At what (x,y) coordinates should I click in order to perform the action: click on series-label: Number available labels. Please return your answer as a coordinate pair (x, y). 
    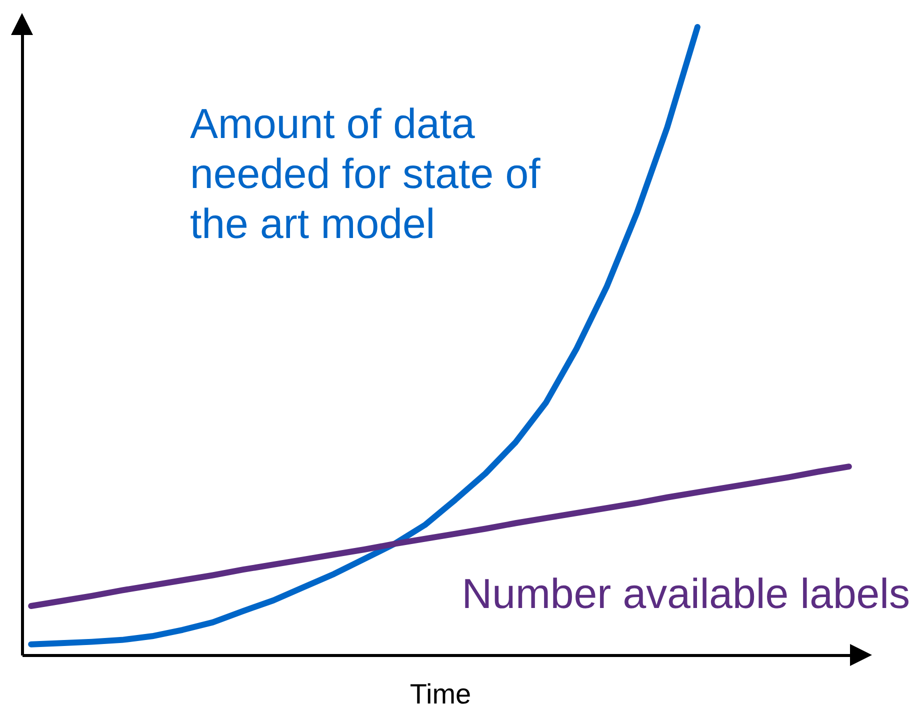
    Looking at the image, I should click on (686, 593).